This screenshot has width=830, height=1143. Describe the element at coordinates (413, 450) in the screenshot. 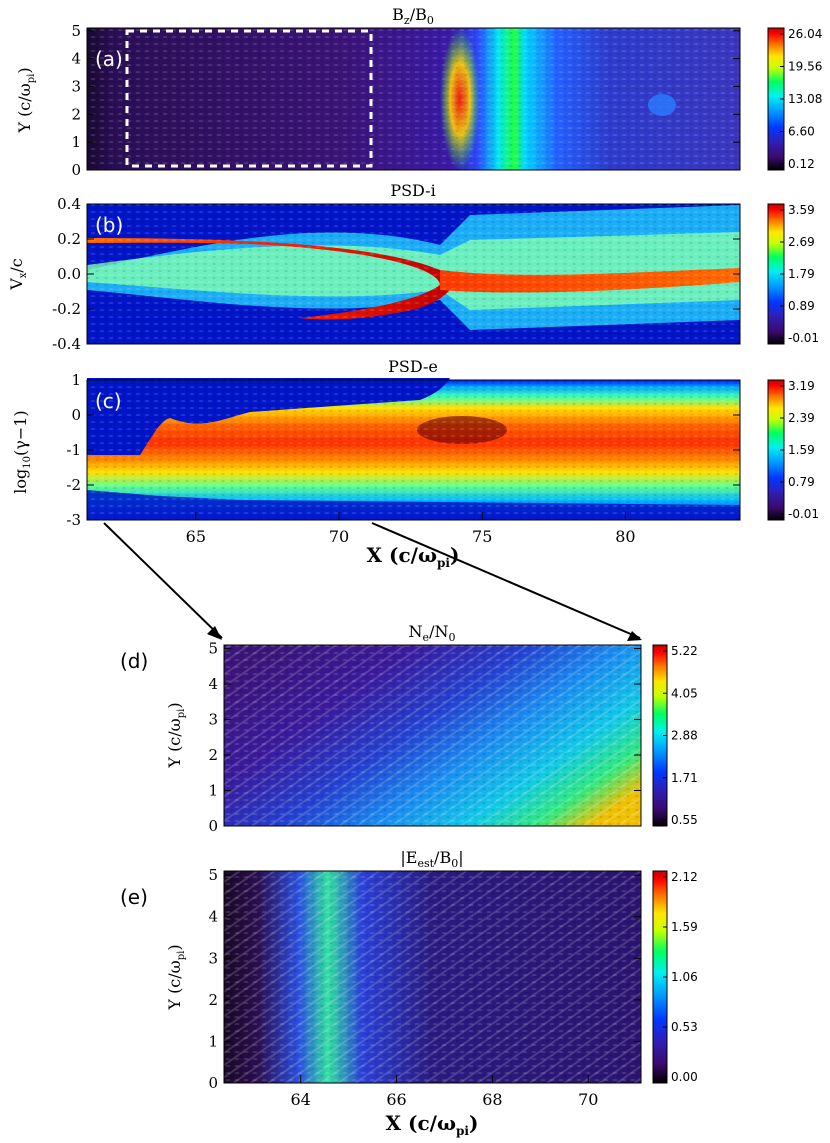

I see `panel-c-texture` at that location.